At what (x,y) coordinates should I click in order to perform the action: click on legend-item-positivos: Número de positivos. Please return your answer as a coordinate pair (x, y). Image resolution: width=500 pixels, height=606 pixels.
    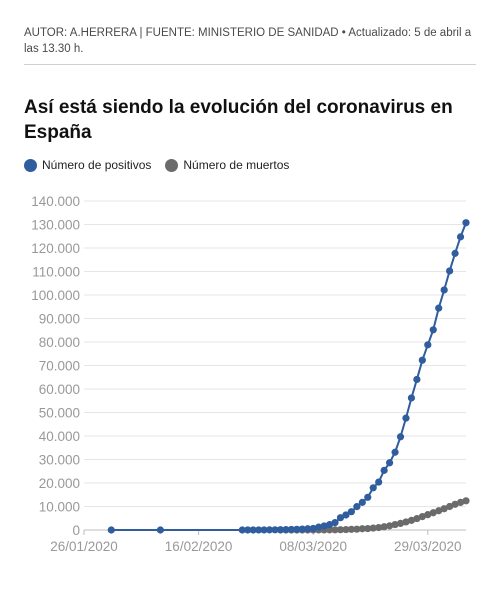
    Looking at the image, I should click on (87, 165).